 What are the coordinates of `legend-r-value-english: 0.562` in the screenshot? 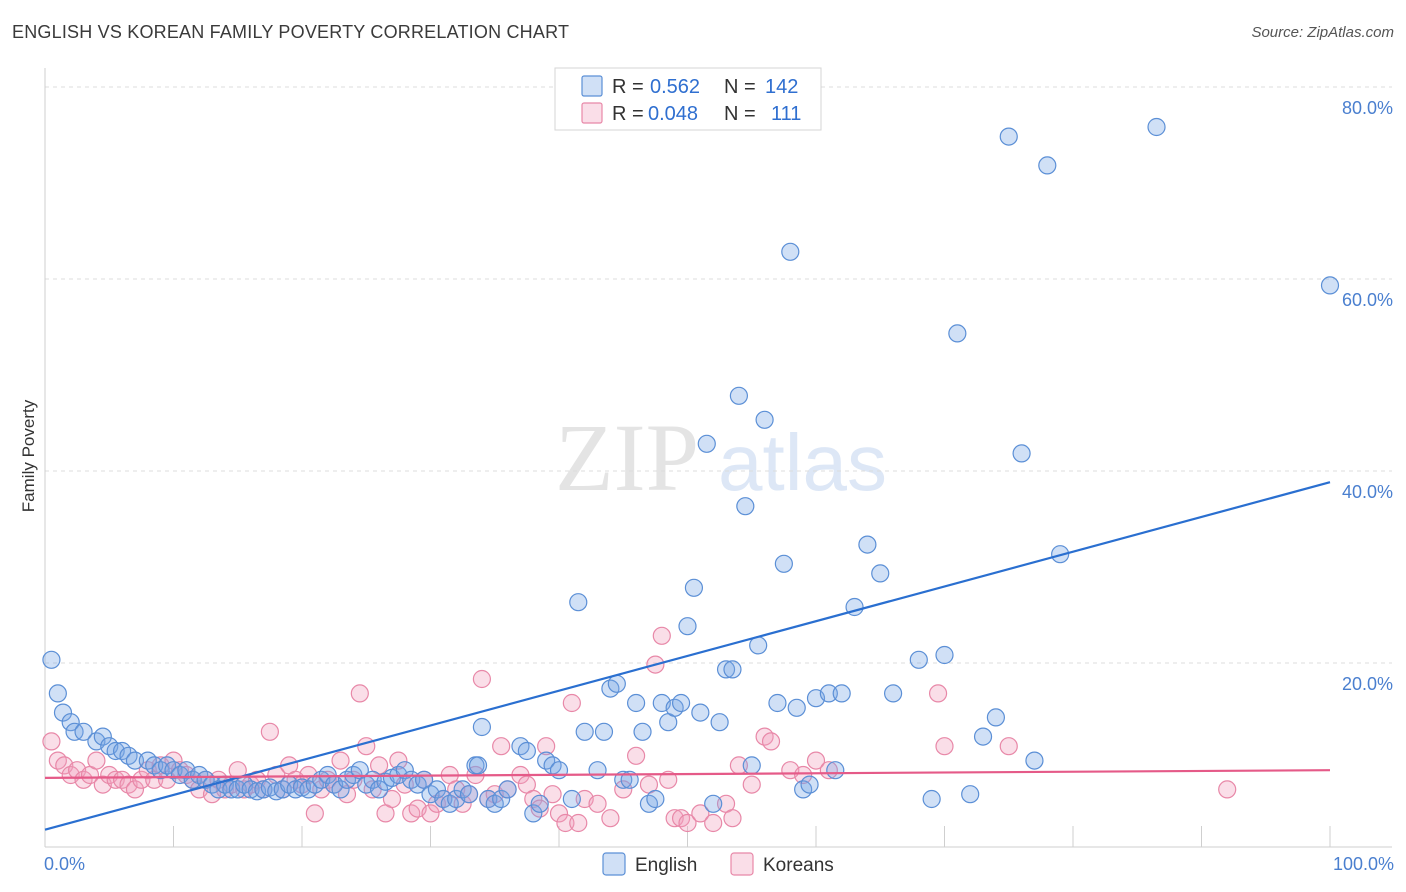 It's located at (675, 87).